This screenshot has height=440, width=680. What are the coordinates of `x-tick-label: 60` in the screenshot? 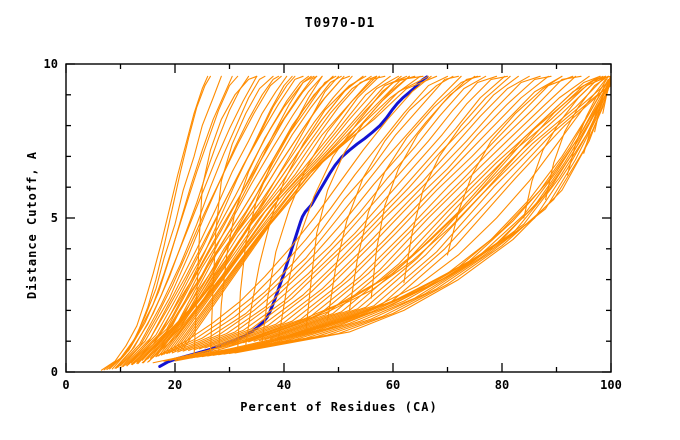 It's located at (393, 385).